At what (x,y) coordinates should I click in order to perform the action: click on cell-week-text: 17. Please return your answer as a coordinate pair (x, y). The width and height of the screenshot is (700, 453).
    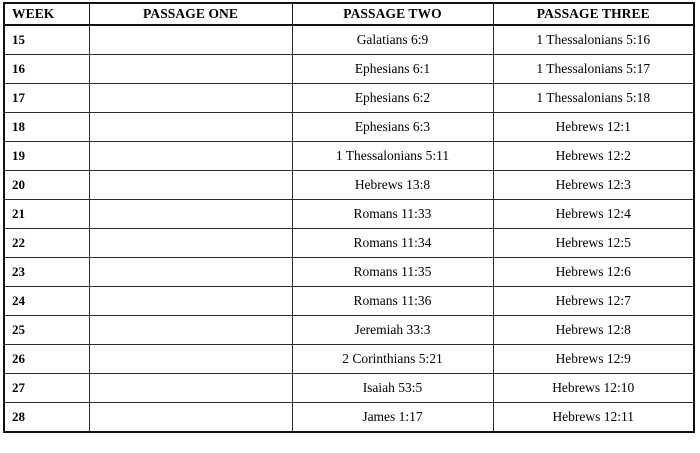
    Looking at the image, I should click on (18, 97).